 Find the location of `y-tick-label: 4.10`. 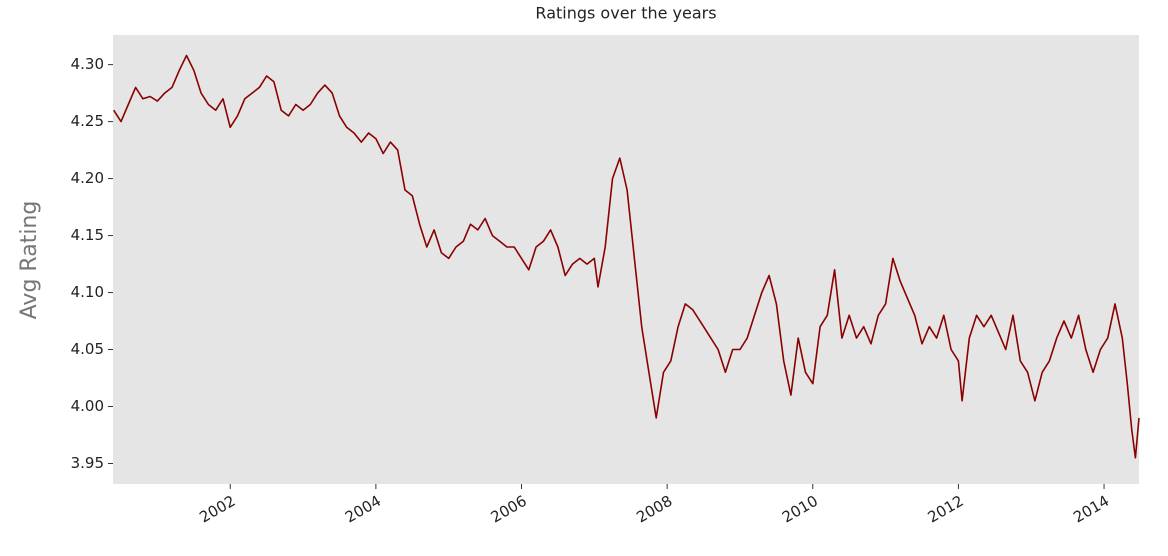

y-tick-label: 4.10 is located at coordinates (87, 292).